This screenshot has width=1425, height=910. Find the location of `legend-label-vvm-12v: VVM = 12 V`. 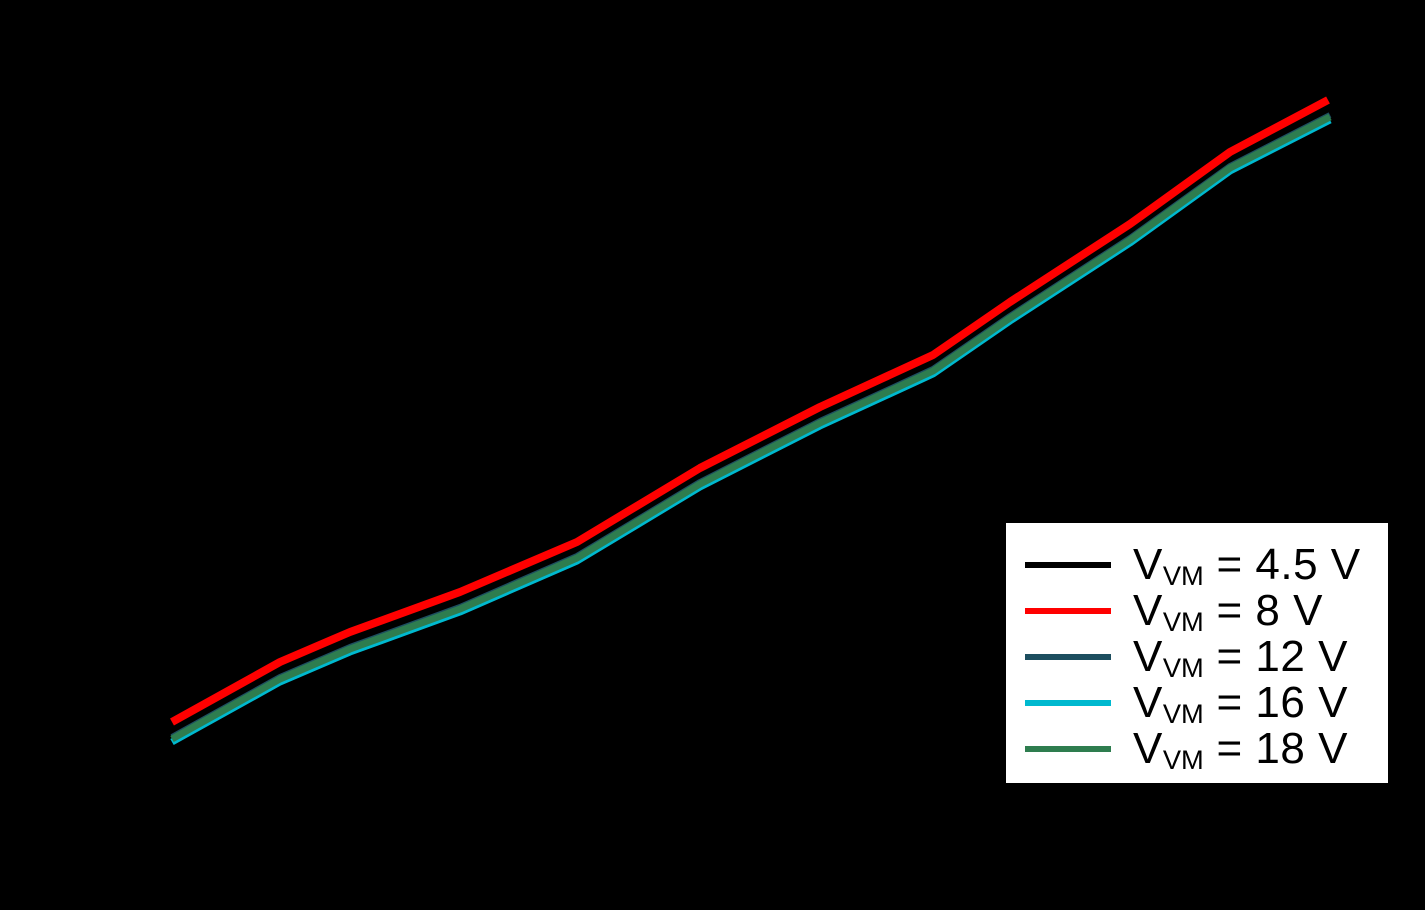

legend-label-vvm-12v: VVM = 12 V is located at coordinates (1240, 657).